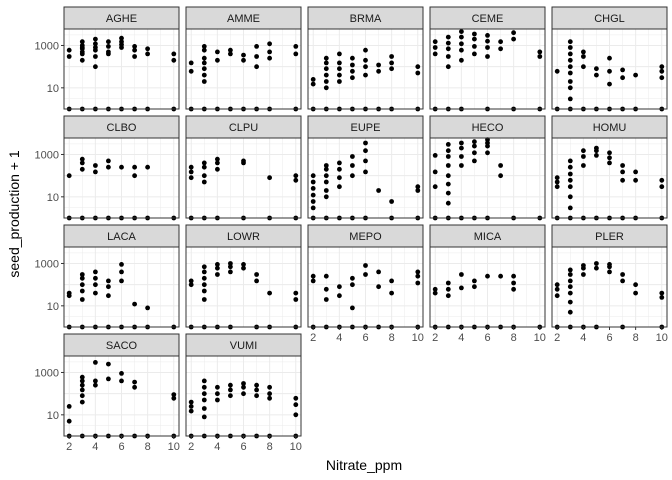 The height and width of the screenshot is (480, 672). I want to click on panel-ceme: CEME, so click(487, 59).